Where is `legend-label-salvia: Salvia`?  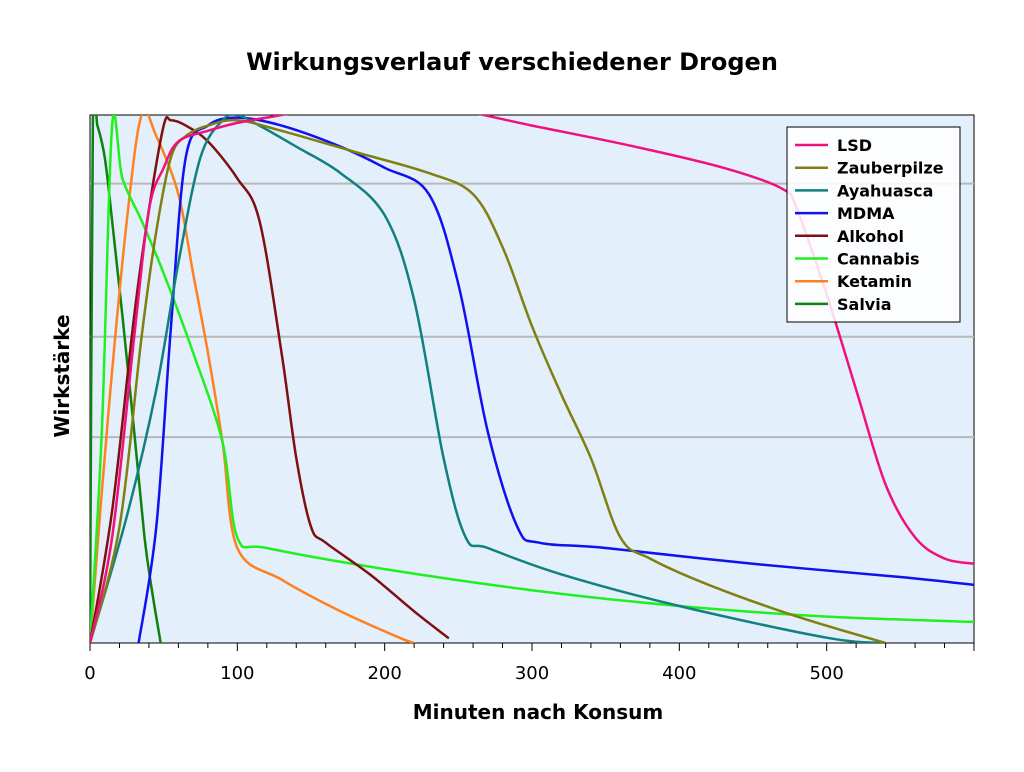 legend-label-salvia: Salvia is located at coordinates (864, 304).